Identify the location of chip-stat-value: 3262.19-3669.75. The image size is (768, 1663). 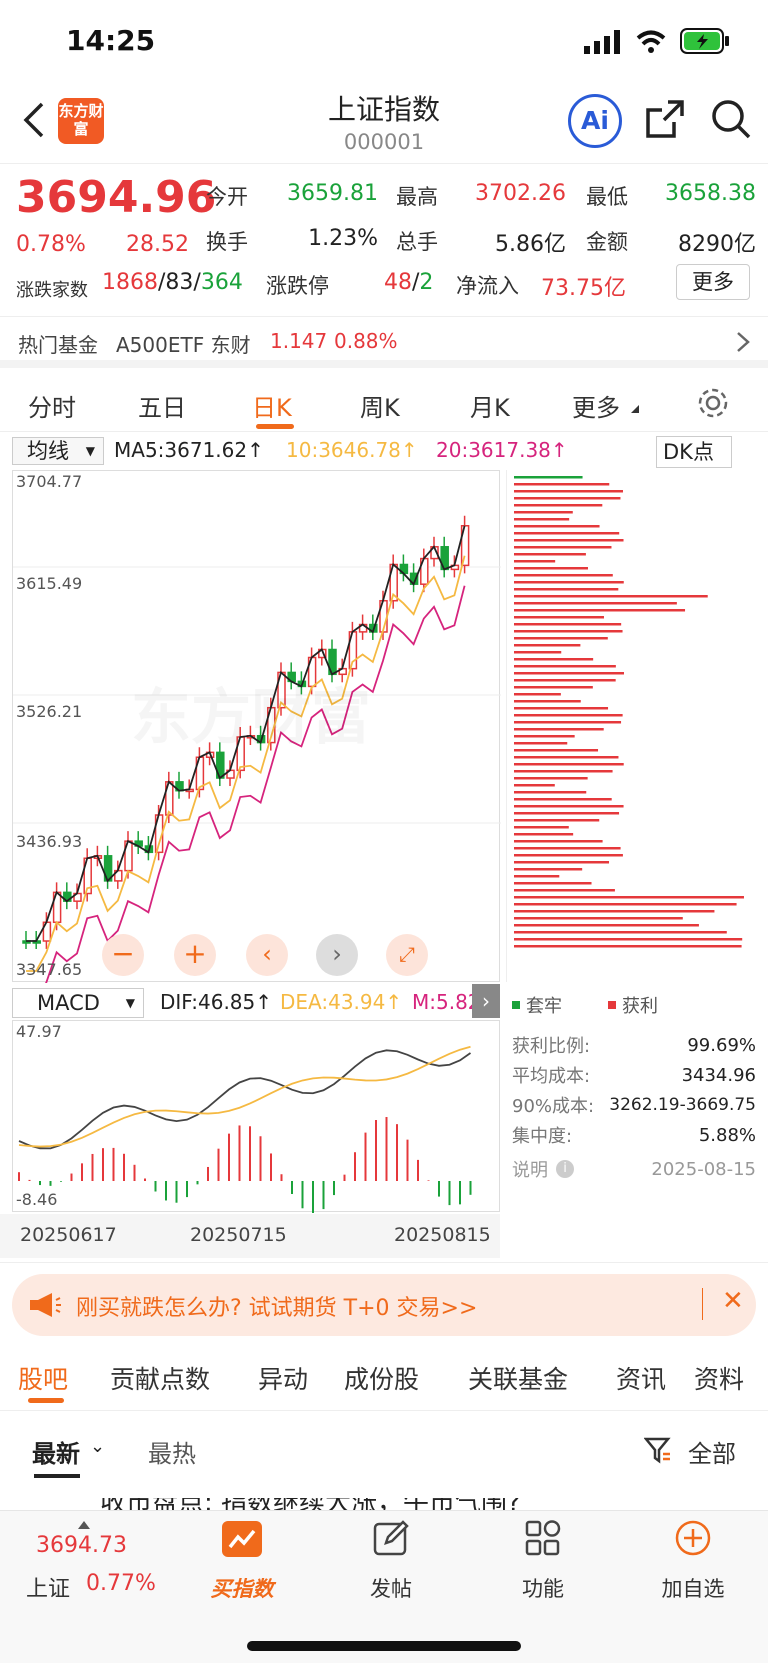
(682, 1105).